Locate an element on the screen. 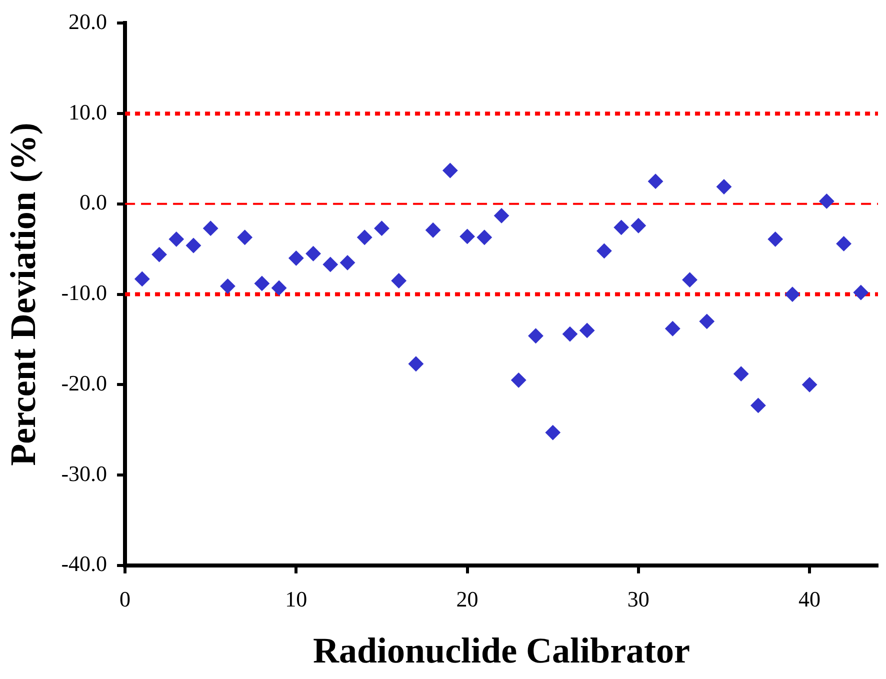  y-tick-label: 10.0 is located at coordinates (88, 111).